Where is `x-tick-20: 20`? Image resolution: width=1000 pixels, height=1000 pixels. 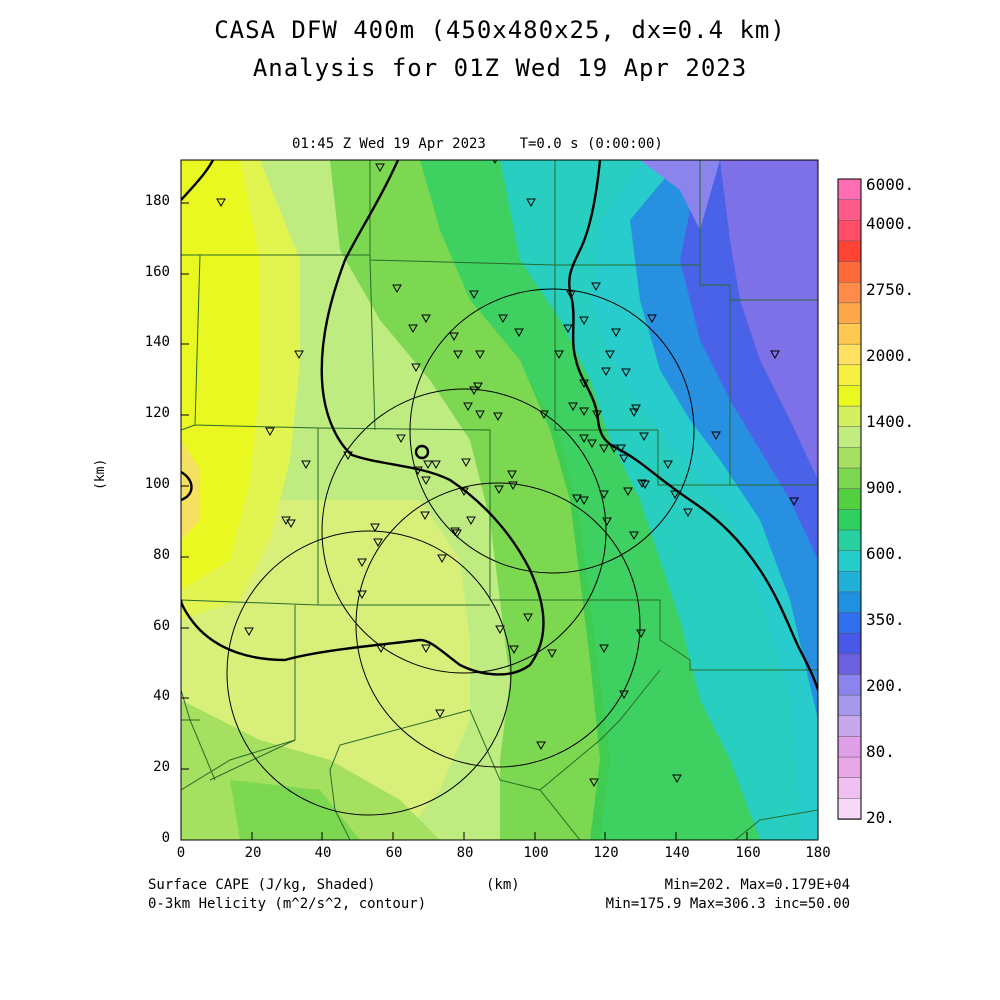
x-tick-20: 20 is located at coordinates (253, 853).